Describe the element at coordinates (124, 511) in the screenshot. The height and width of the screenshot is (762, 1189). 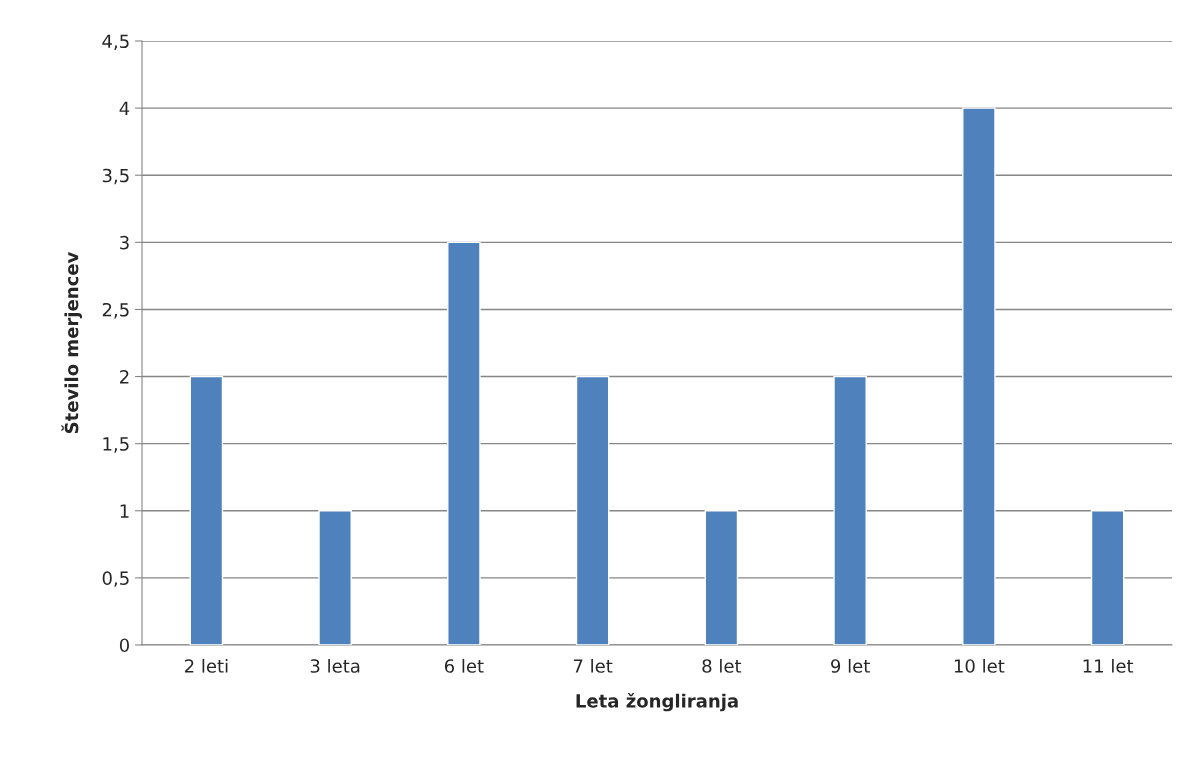
I see `y-tick-label: 1` at that location.